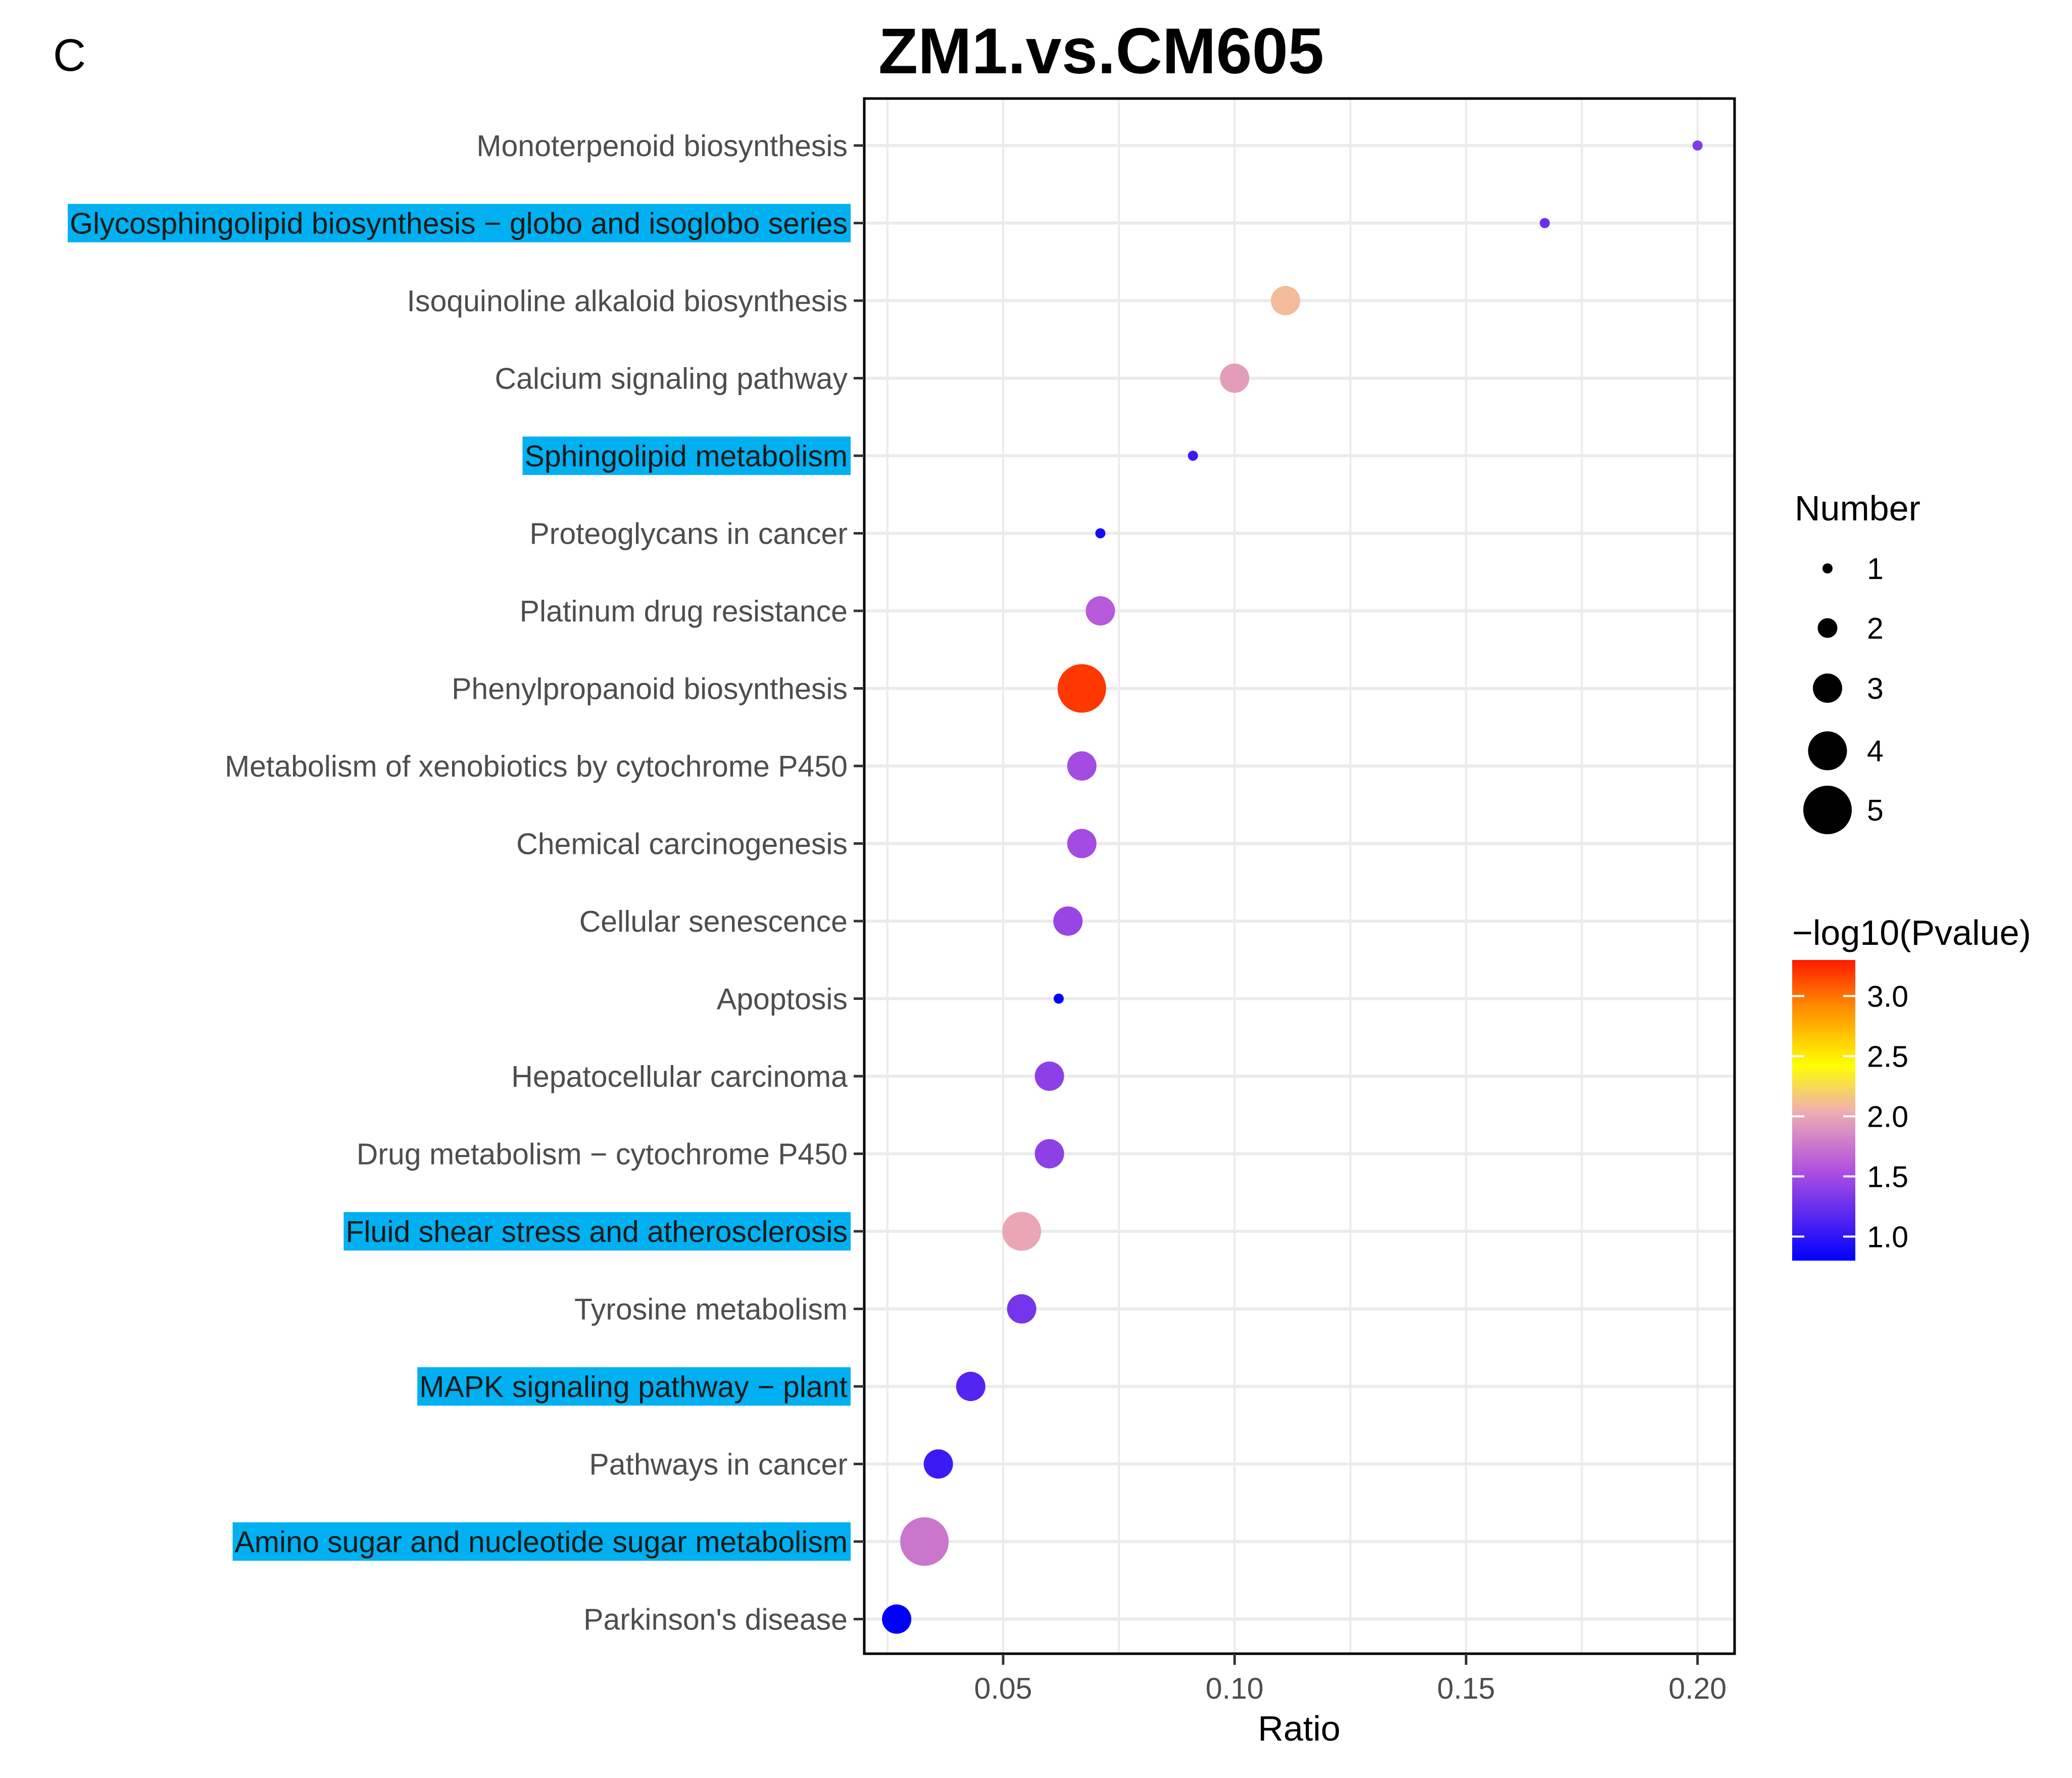  What do you see at coordinates (1887, 1177) in the screenshot?
I see `colorbar-tick-label: 1.5` at bounding box center [1887, 1177].